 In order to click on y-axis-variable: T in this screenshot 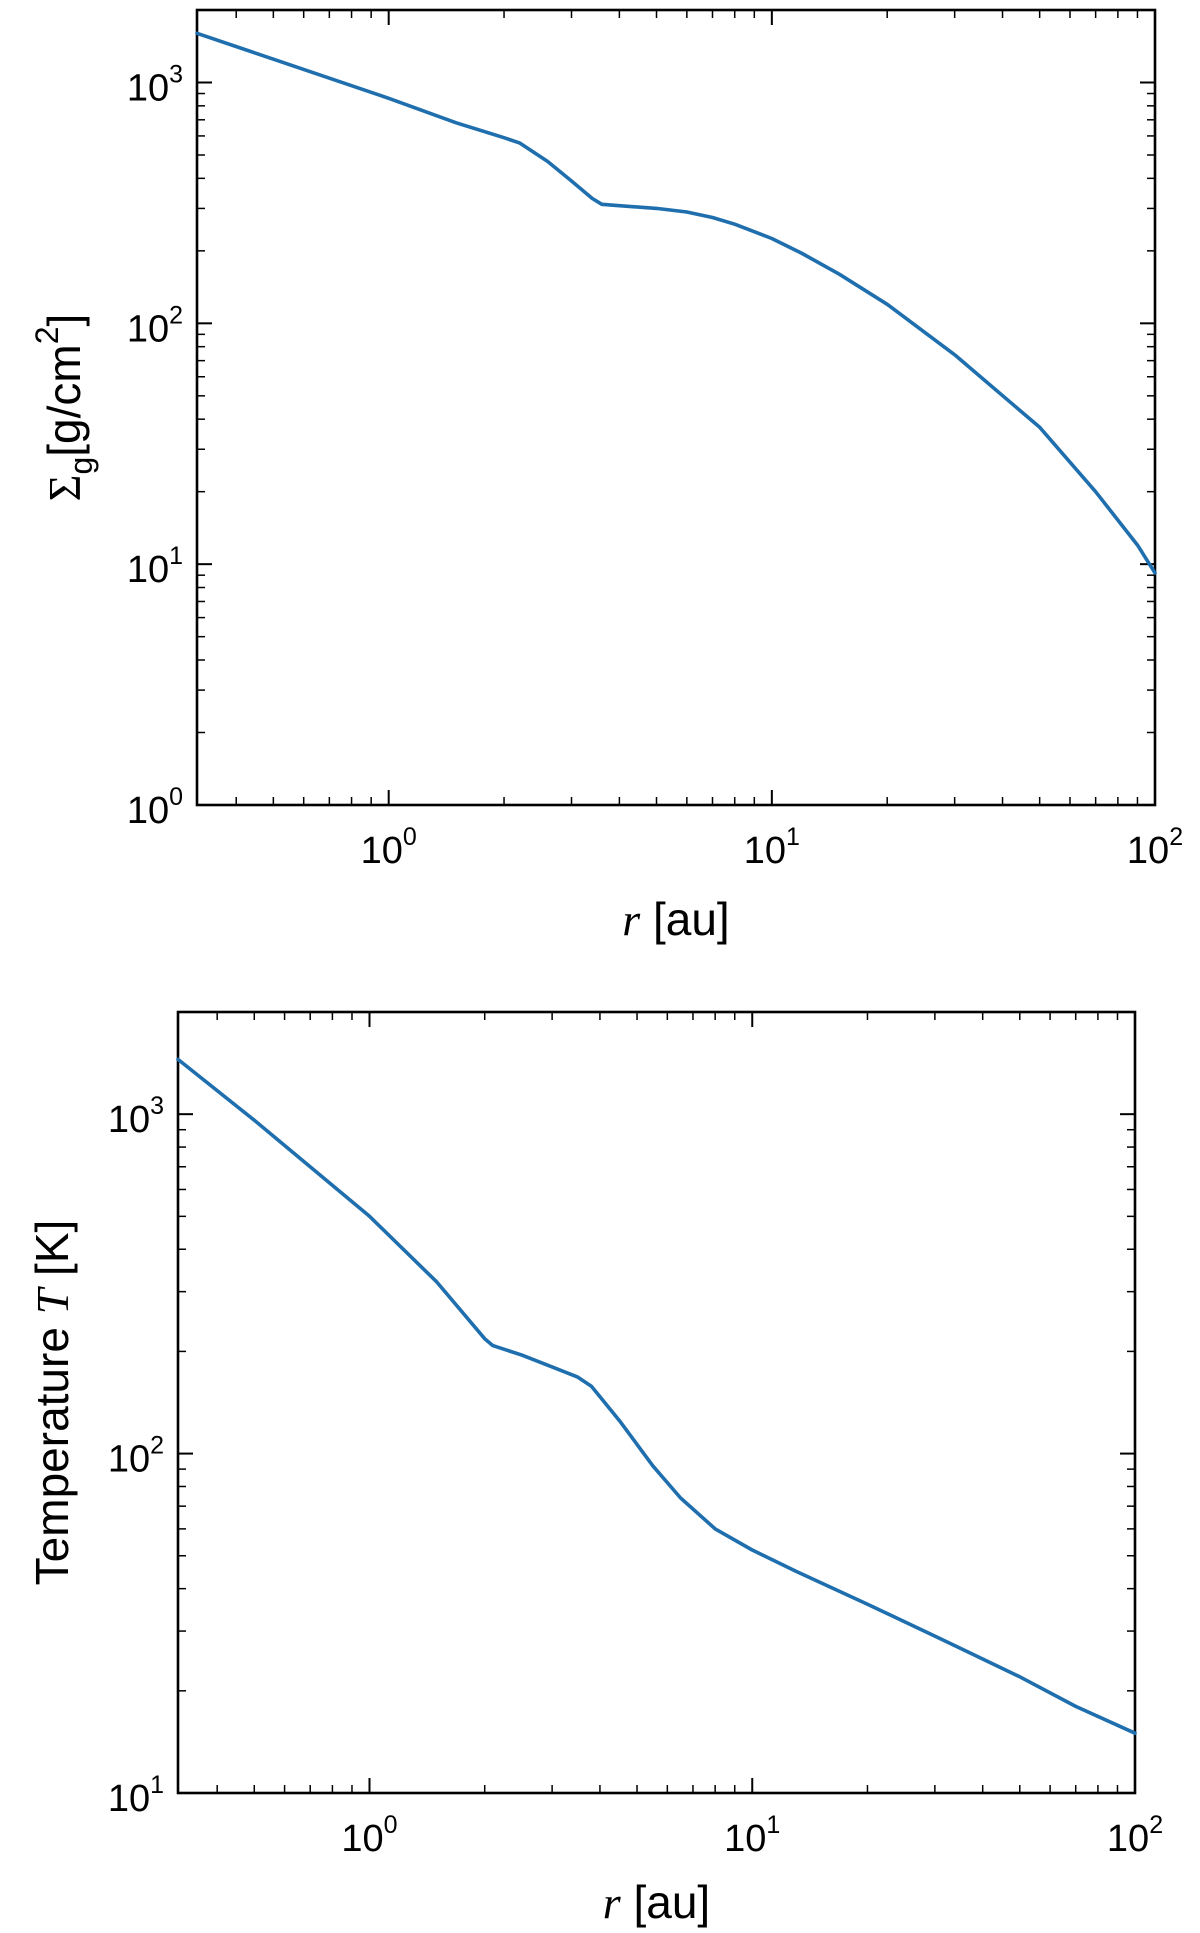, I will do `click(52, 1299)`.